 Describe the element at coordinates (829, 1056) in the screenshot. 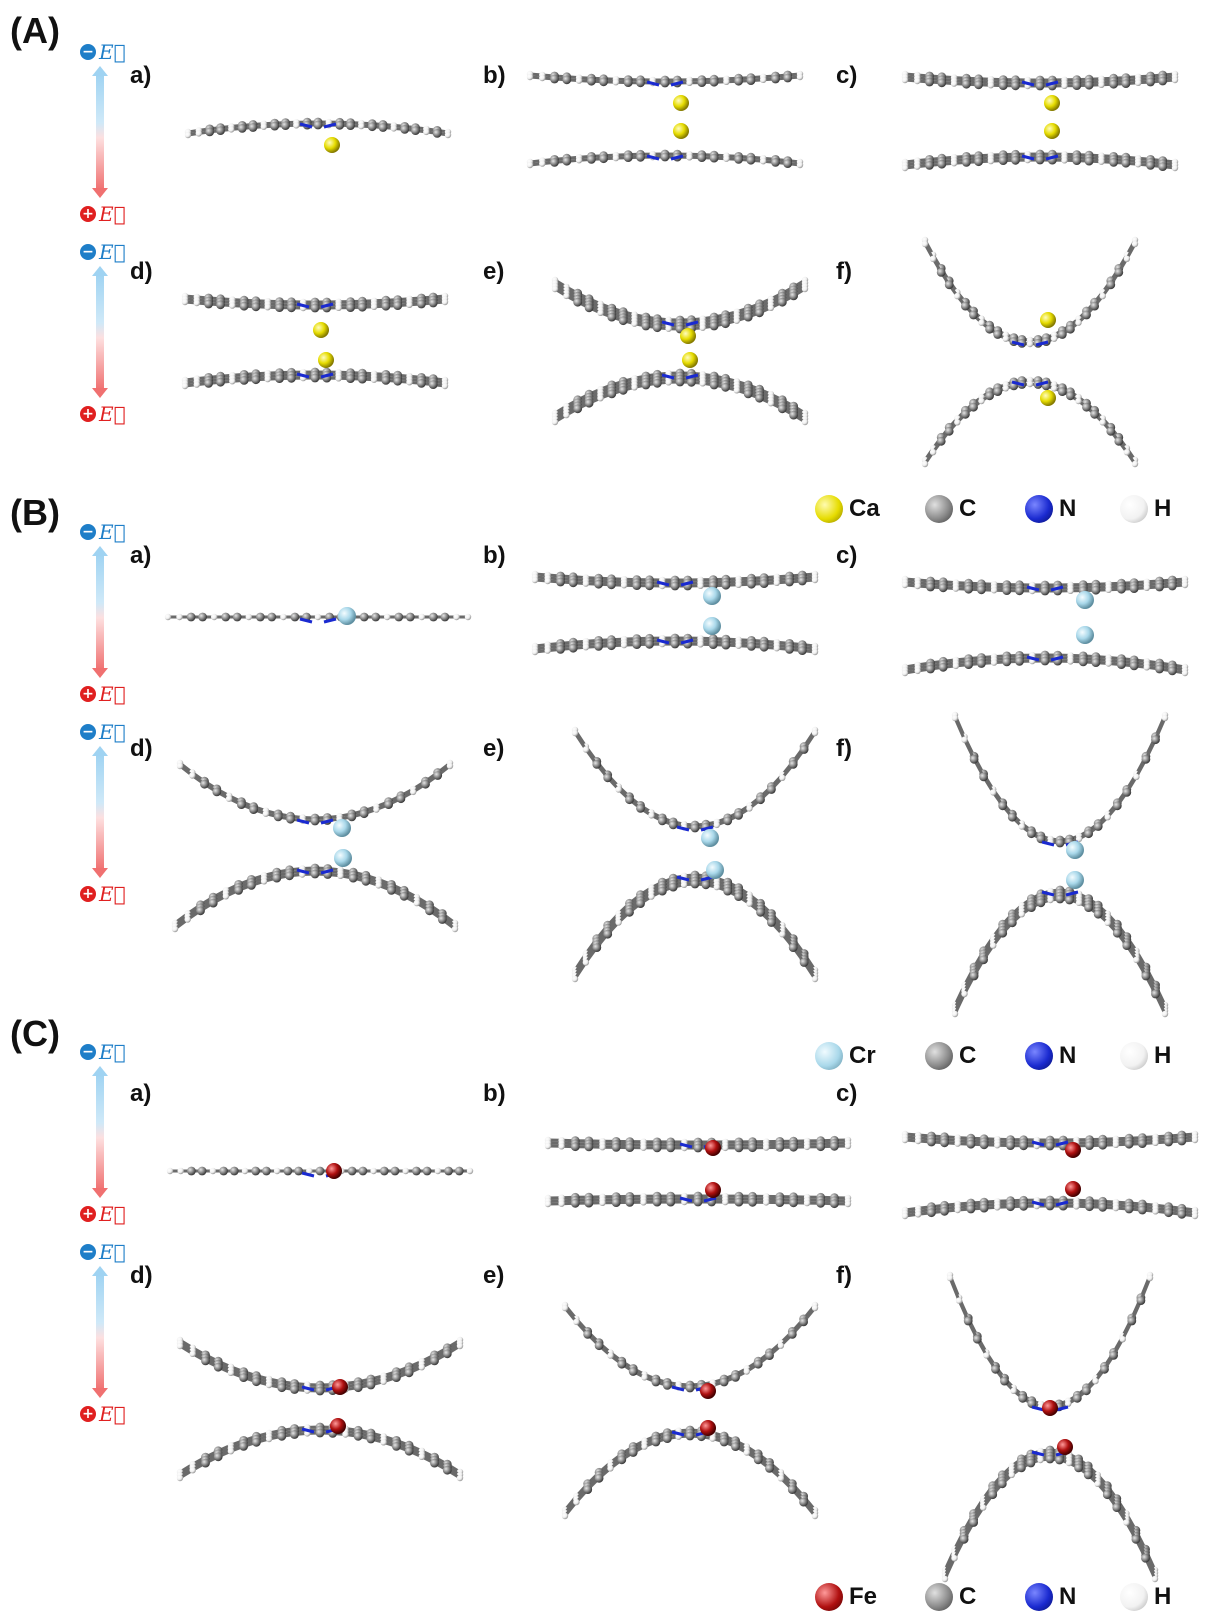

I see `cr-ball-icon` at that location.